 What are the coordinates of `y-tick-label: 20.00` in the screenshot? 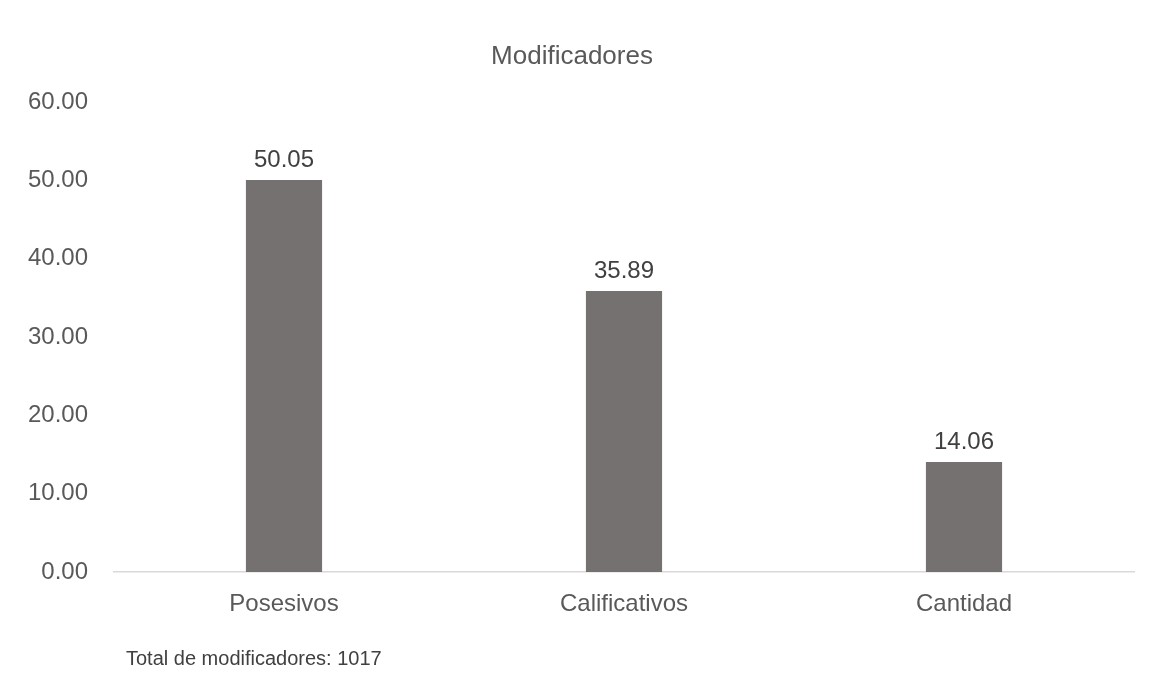 It's located at (57, 414).